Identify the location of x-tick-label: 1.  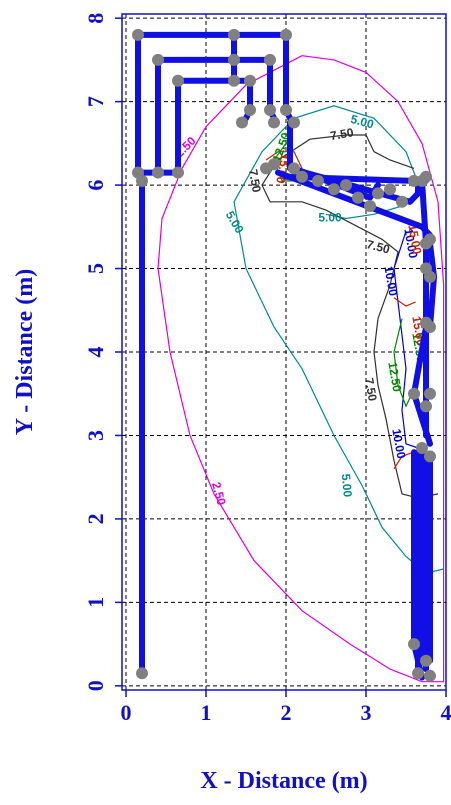
(206, 712).